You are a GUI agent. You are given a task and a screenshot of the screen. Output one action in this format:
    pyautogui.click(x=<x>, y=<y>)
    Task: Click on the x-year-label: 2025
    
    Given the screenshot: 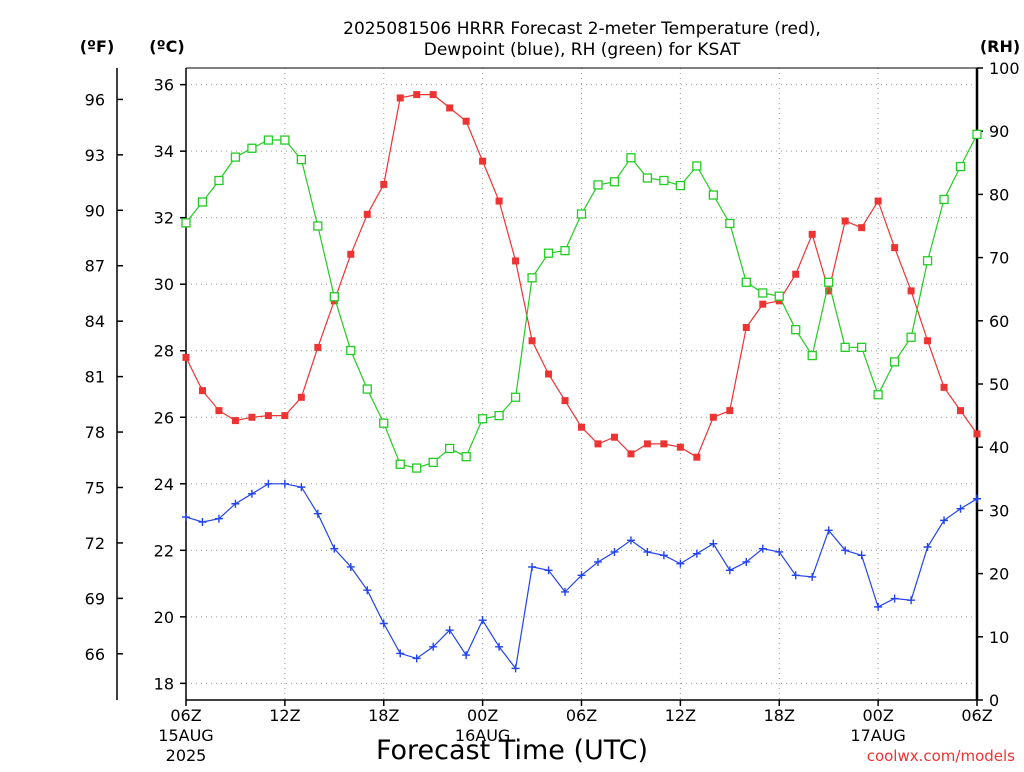 What is the action you would take?
    pyautogui.click(x=186, y=755)
    